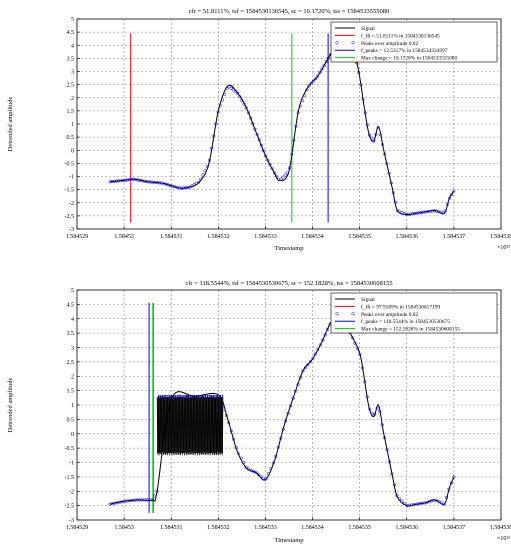 This screenshot has width=511, height=550. I want to click on y-tick-label: 1.5, so click(71, 112).